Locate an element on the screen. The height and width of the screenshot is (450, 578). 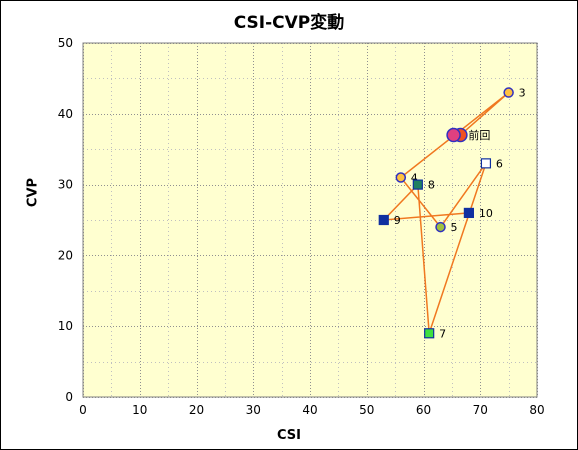
y-tick-label: 10 is located at coordinates (65, 326).